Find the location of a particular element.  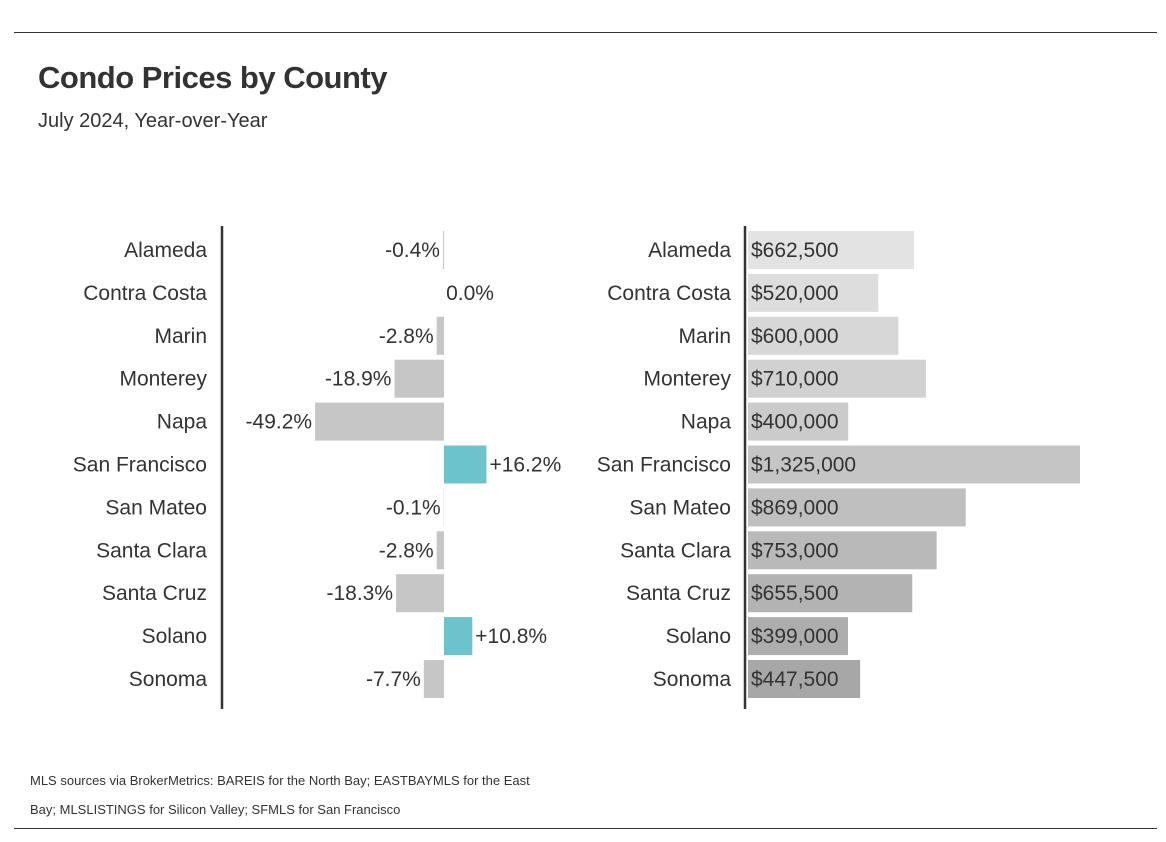

yoy-category-label: Sonoma is located at coordinates (168, 679).